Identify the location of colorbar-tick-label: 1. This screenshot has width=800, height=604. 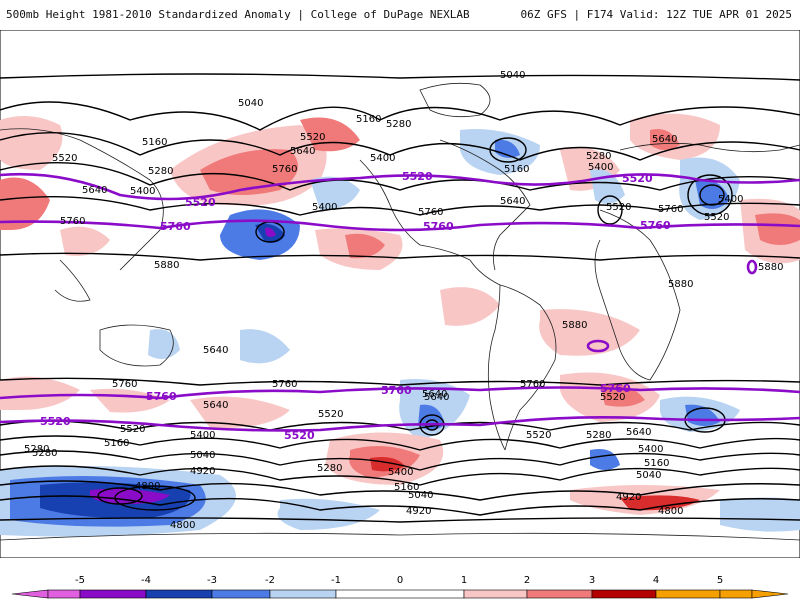
(464, 580).